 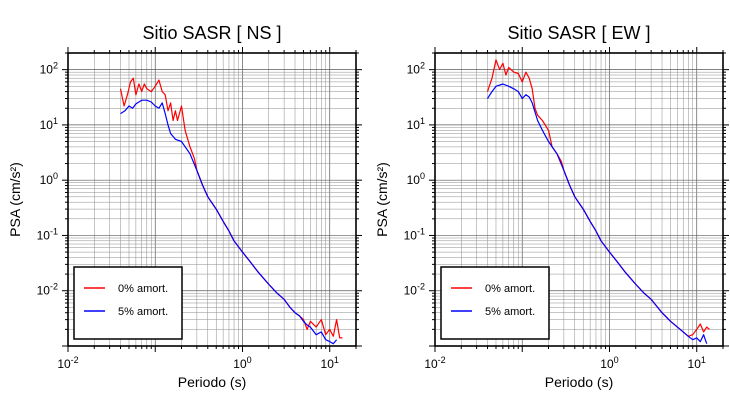 What do you see at coordinates (578, 33) in the screenshot?
I see `chart-title: Sitio SASR [ EW ]` at bounding box center [578, 33].